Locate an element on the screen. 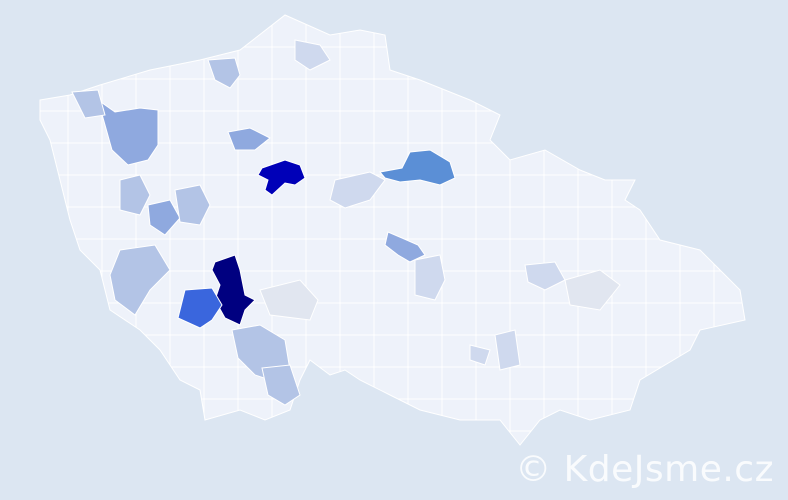 The image size is (788, 500). watermark-logo: © KdeJsme.cz is located at coordinates (644, 469).